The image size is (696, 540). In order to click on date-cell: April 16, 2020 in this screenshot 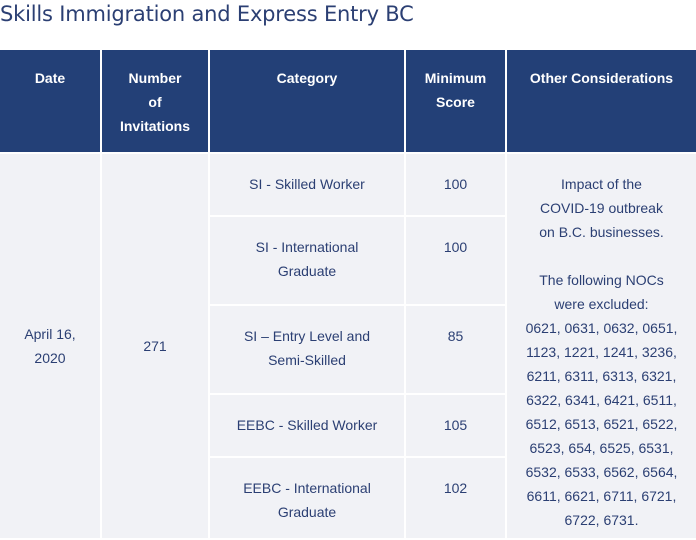, I will do `click(51, 346)`.